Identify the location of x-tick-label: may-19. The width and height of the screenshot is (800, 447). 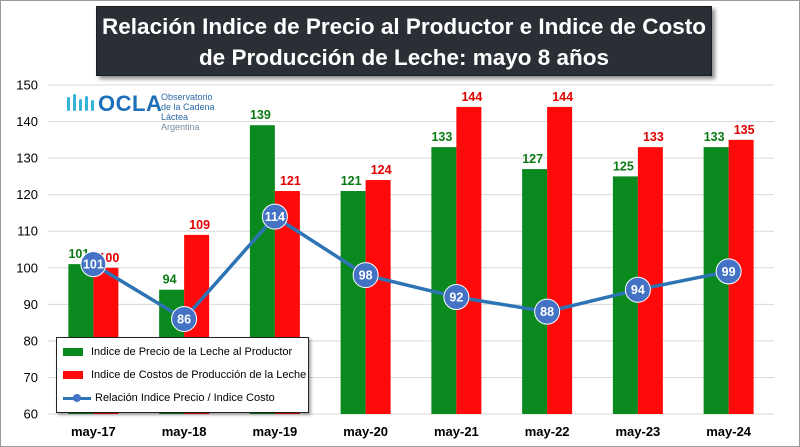
(274, 431).